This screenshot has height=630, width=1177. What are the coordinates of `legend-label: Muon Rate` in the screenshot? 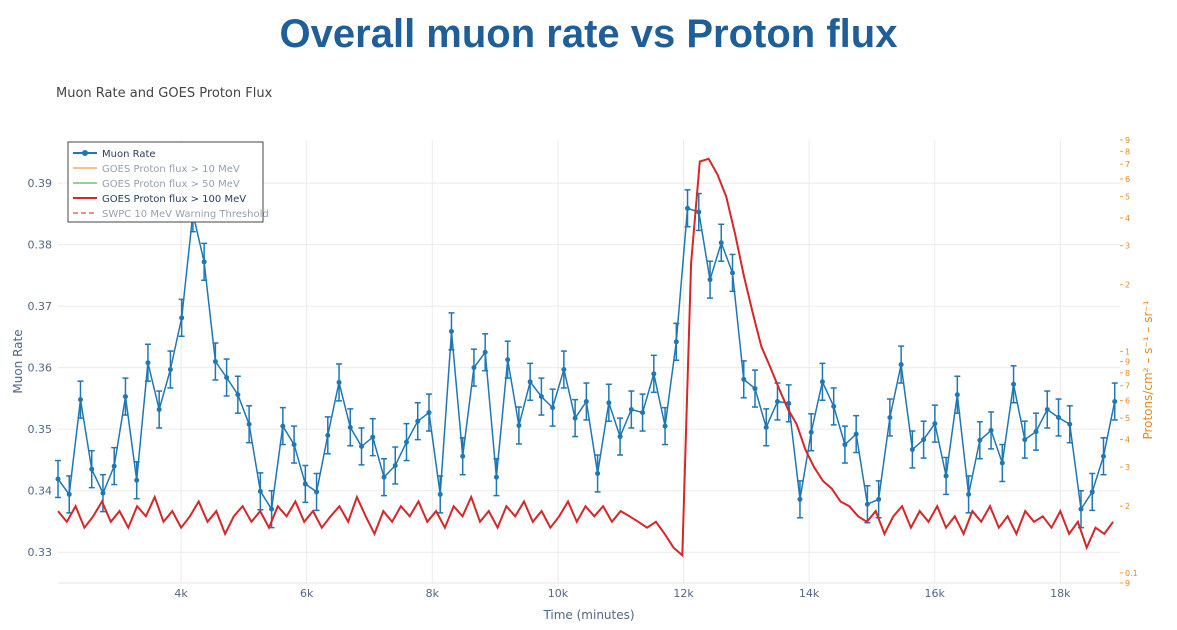 It's located at (129, 154).